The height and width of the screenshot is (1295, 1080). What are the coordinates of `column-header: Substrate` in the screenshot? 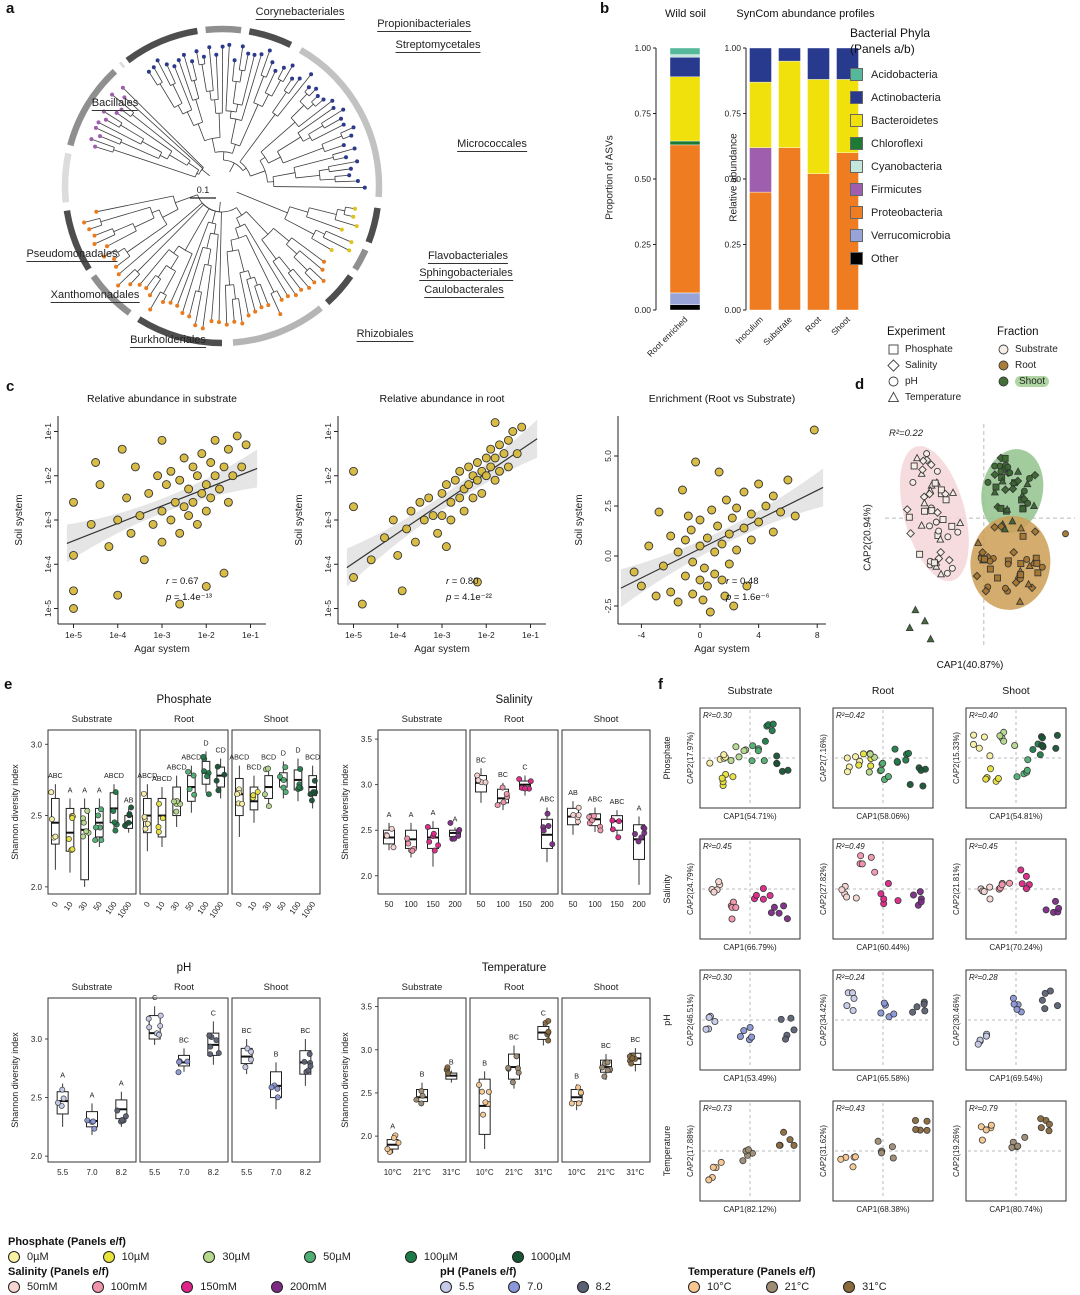 It's located at (750, 691).